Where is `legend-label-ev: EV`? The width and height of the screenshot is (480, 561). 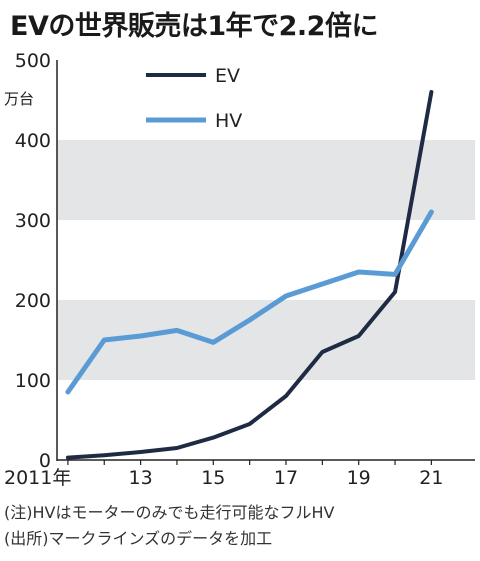 legend-label-ev: EV is located at coordinates (227, 76).